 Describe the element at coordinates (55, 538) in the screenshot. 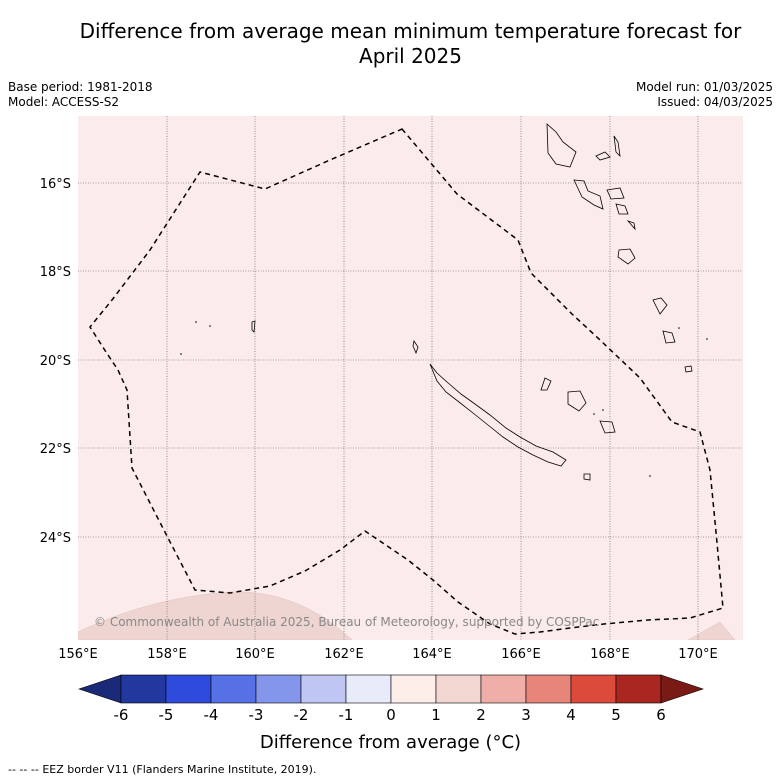

I see `lat-label: 24°S` at that location.